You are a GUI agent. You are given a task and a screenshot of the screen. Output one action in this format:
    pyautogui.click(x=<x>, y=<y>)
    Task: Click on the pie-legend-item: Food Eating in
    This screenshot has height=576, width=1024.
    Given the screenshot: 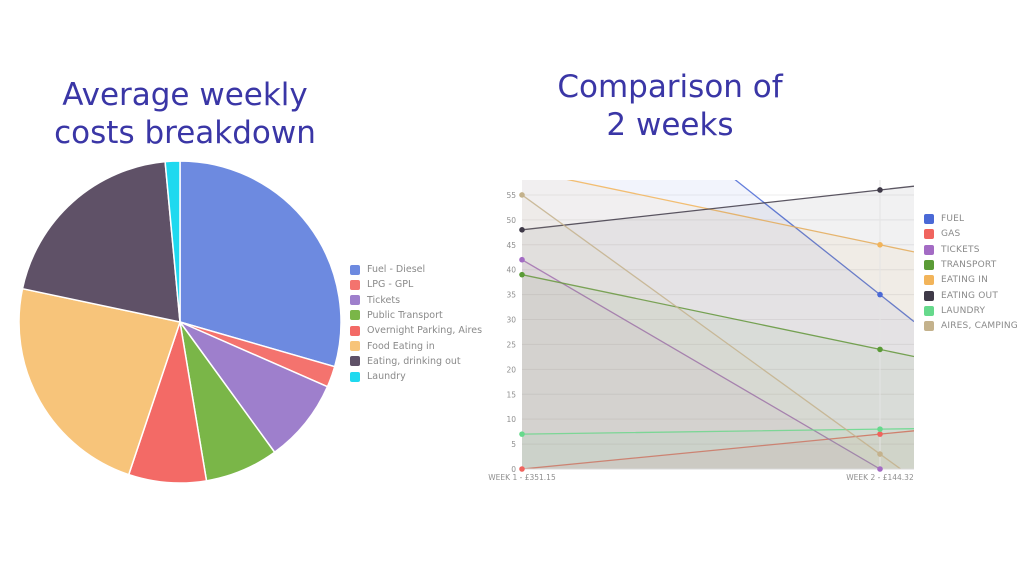 What is the action you would take?
    pyautogui.click(x=392, y=346)
    